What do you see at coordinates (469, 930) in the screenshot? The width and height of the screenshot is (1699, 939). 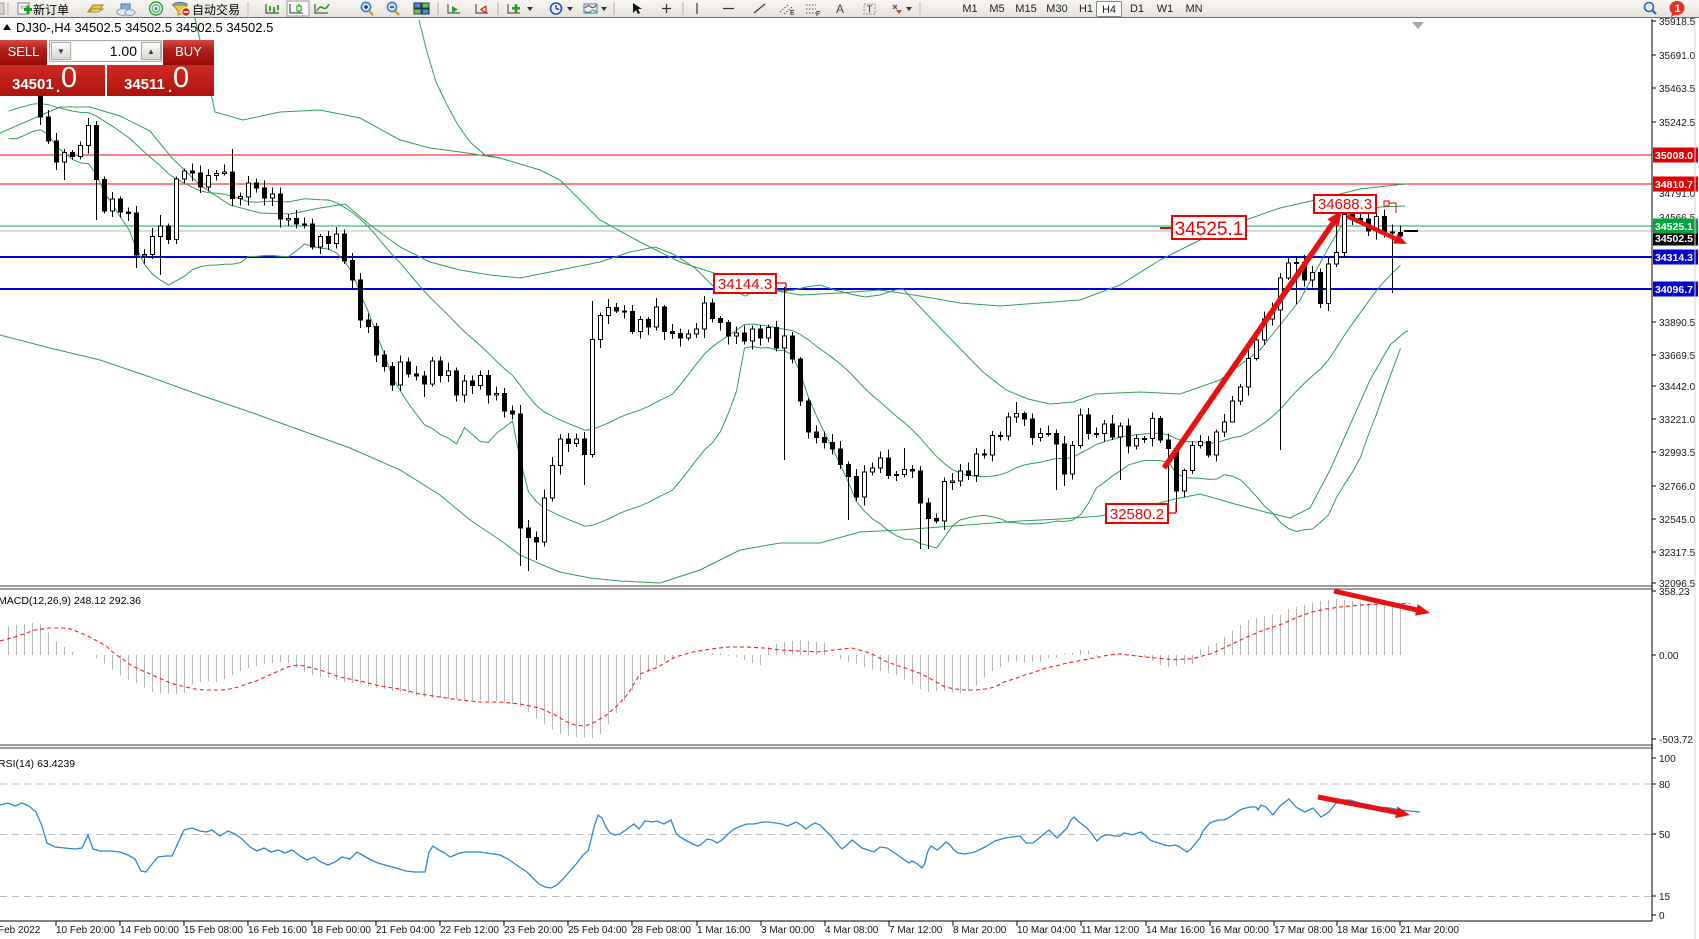 I see `svg-text: 22 Feb 12:00` at bounding box center [469, 930].